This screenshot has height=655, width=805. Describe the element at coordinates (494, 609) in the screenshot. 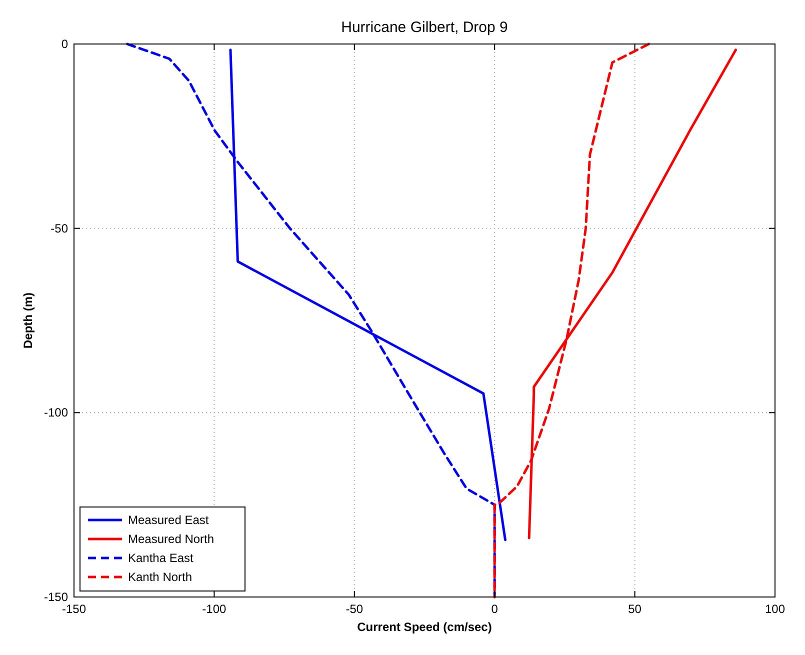

I see `x-tick-label: 0` at that location.